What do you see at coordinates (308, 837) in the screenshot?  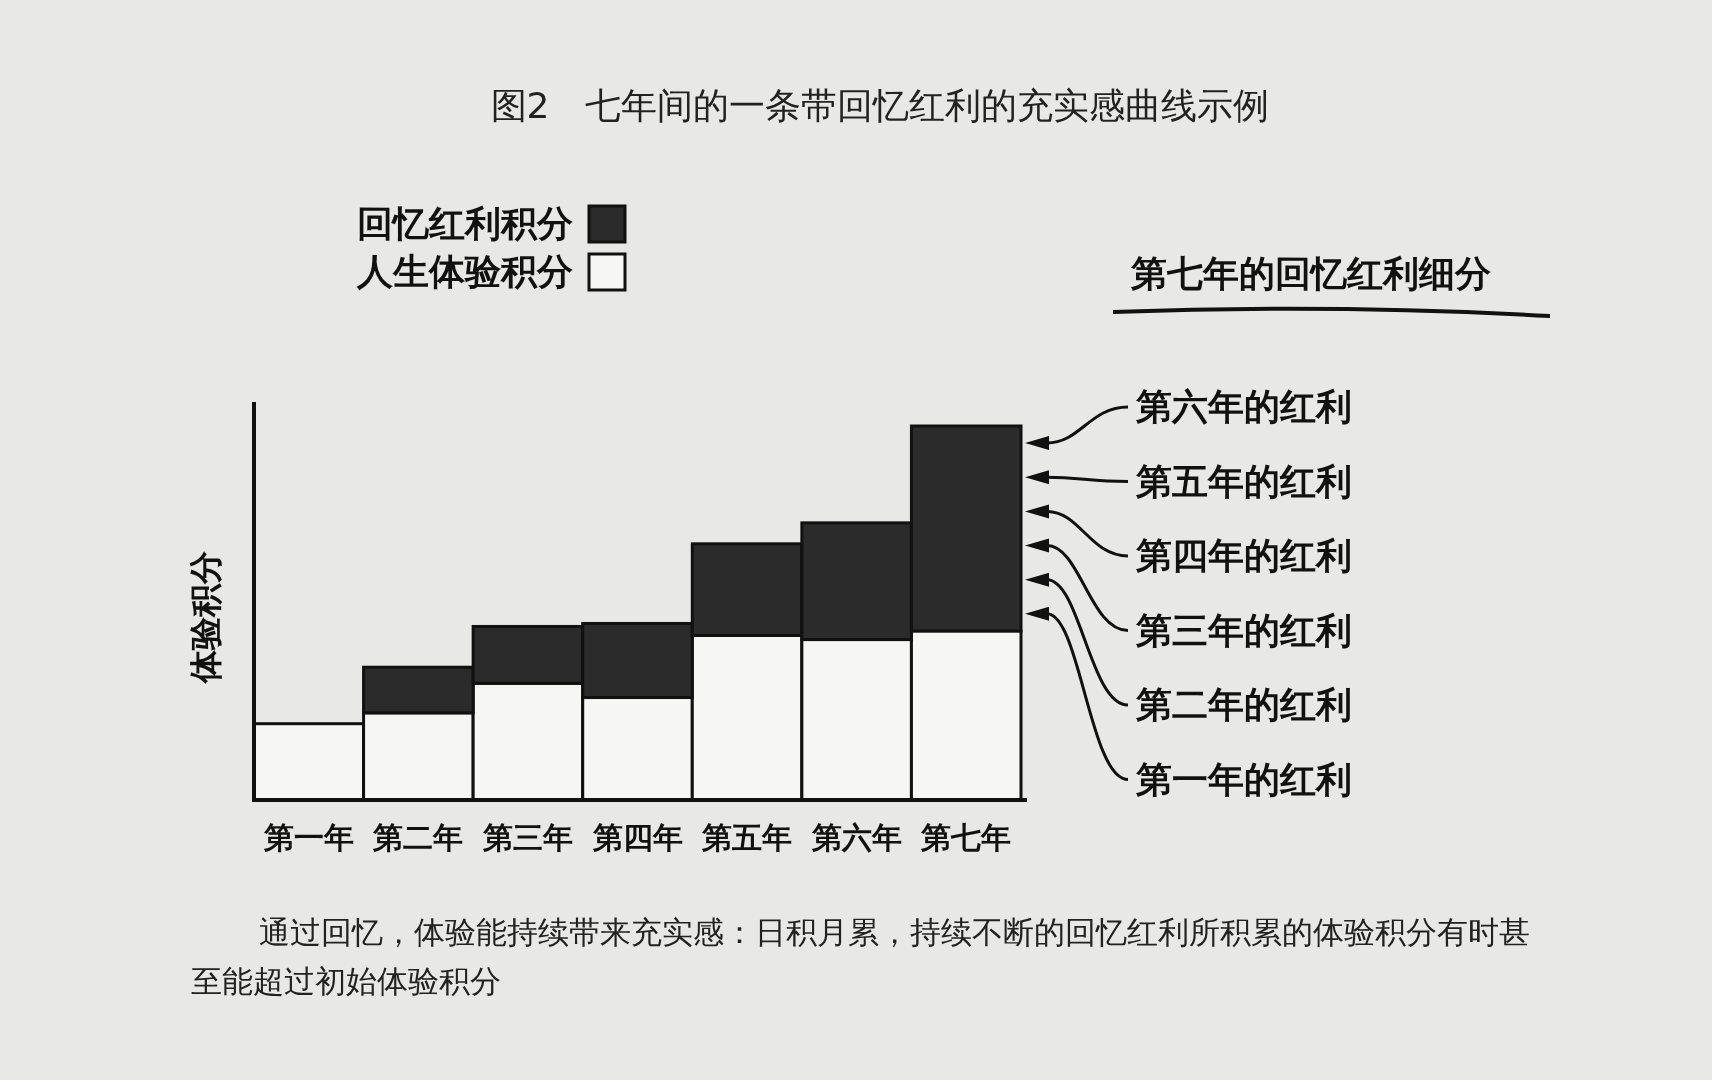 I see `x-tick-label: 第一年` at bounding box center [308, 837].